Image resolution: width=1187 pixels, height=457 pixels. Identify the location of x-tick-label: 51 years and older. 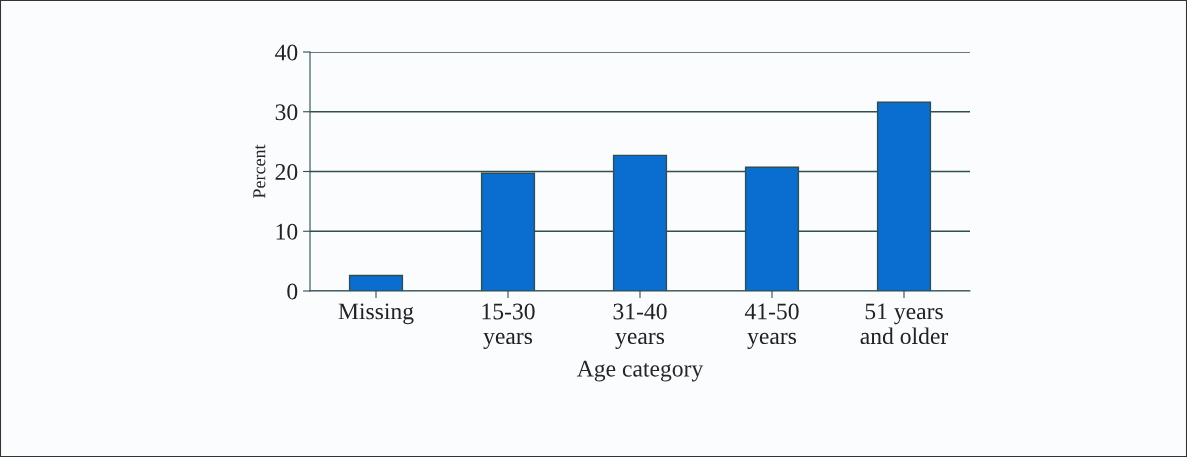
(904, 324).